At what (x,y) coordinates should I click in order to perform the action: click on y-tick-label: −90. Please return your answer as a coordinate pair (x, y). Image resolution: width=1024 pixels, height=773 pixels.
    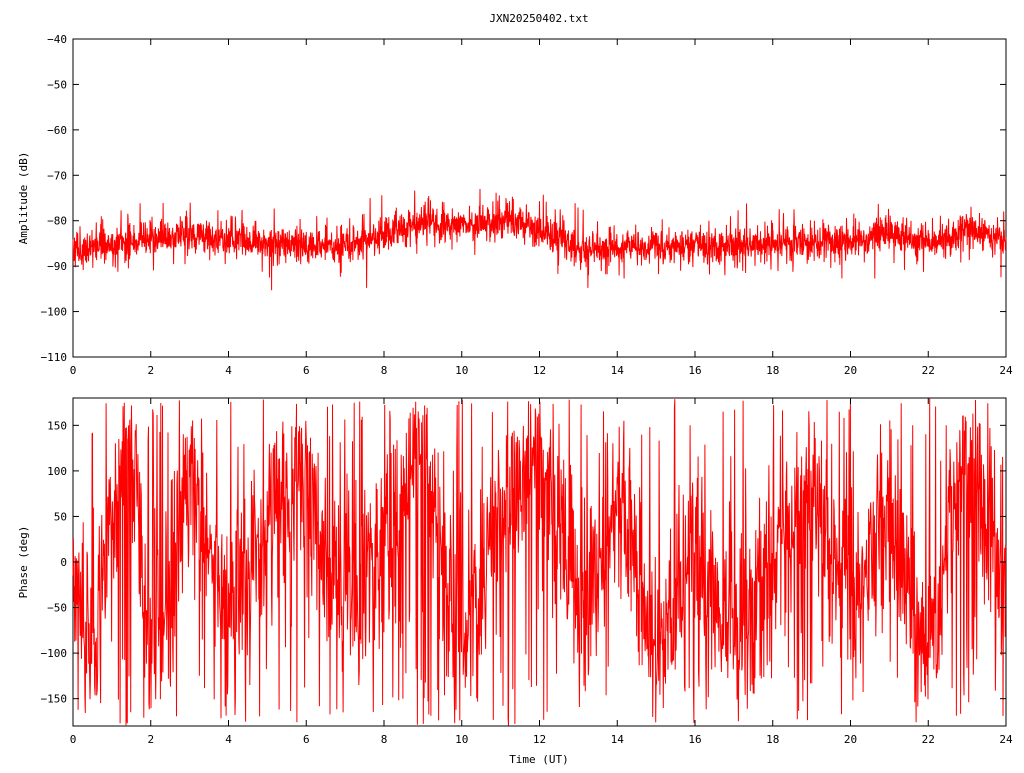
    Looking at the image, I should click on (57, 266).